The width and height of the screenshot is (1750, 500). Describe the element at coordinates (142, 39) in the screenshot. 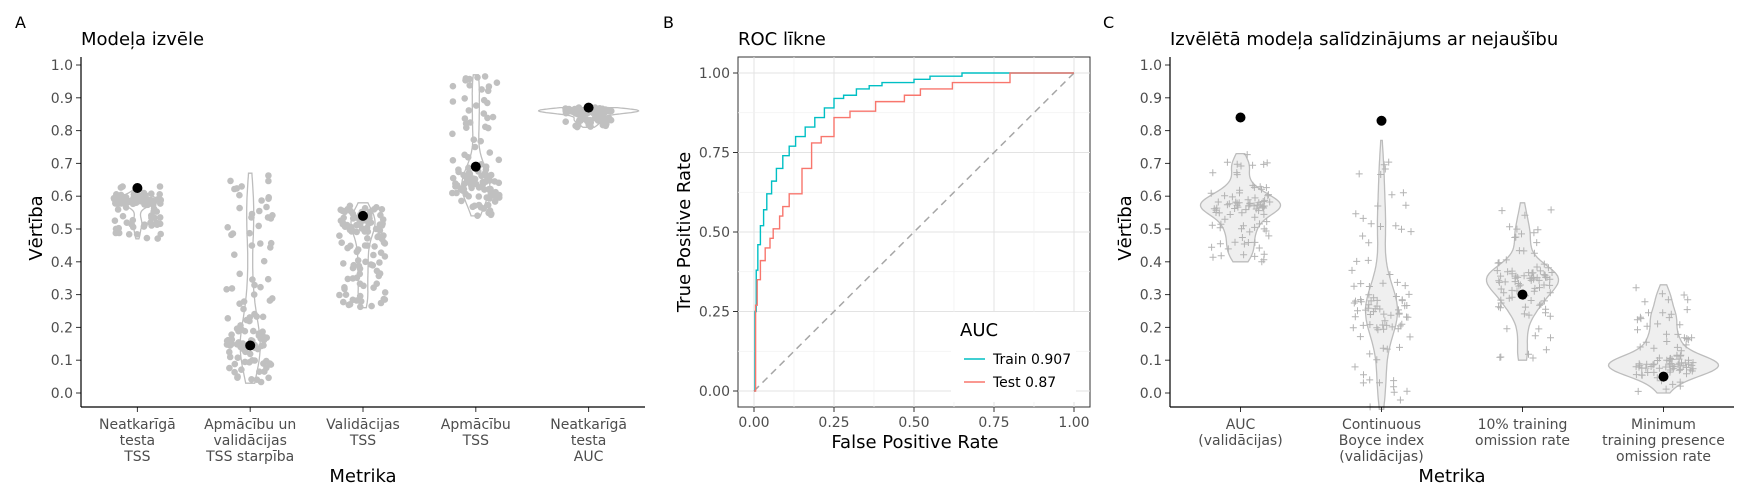

I see `panel-a-title: Modeļa izvēle` at that location.